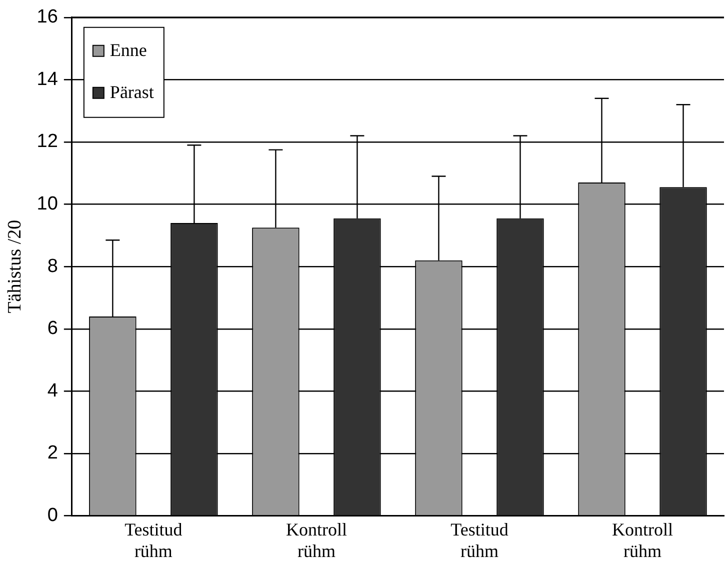 The width and height of the screenshot is (726, 567). Describe the element at coordinates (47, 141) in the screenshot. I see `y-tick-label: 12` at that location.